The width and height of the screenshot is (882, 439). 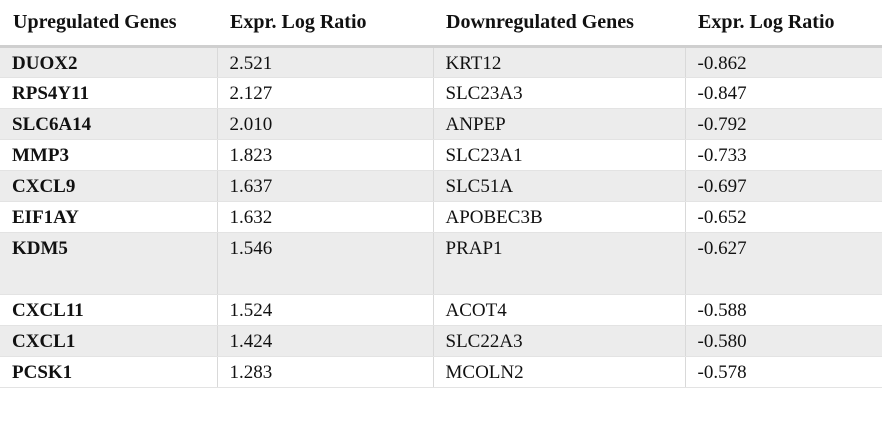 What do you see at coordinates (324, 93) in the screenshot?
I see `up-ratio-cell: 2.127` at bounding box center [324, 93].